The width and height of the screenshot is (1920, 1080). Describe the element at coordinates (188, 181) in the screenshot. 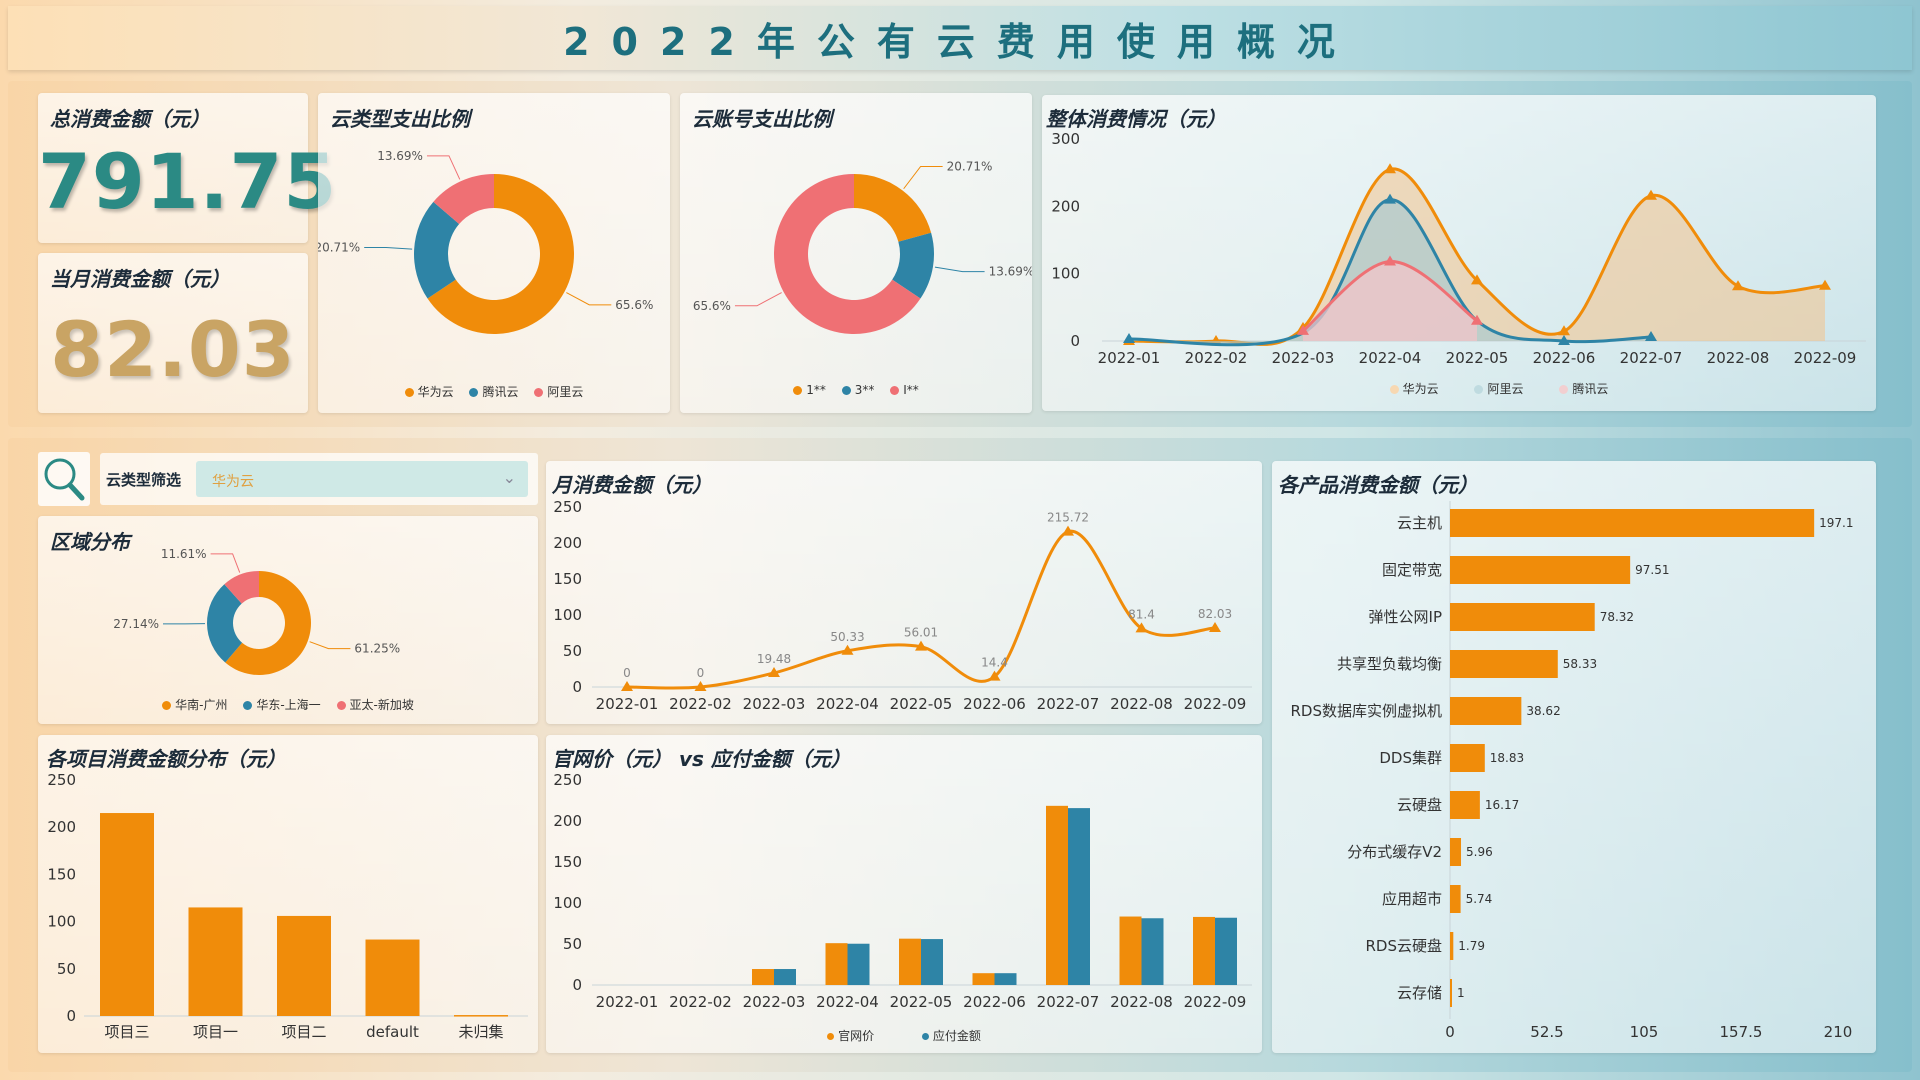

I see `total-spend-value: 791.75` at that location.